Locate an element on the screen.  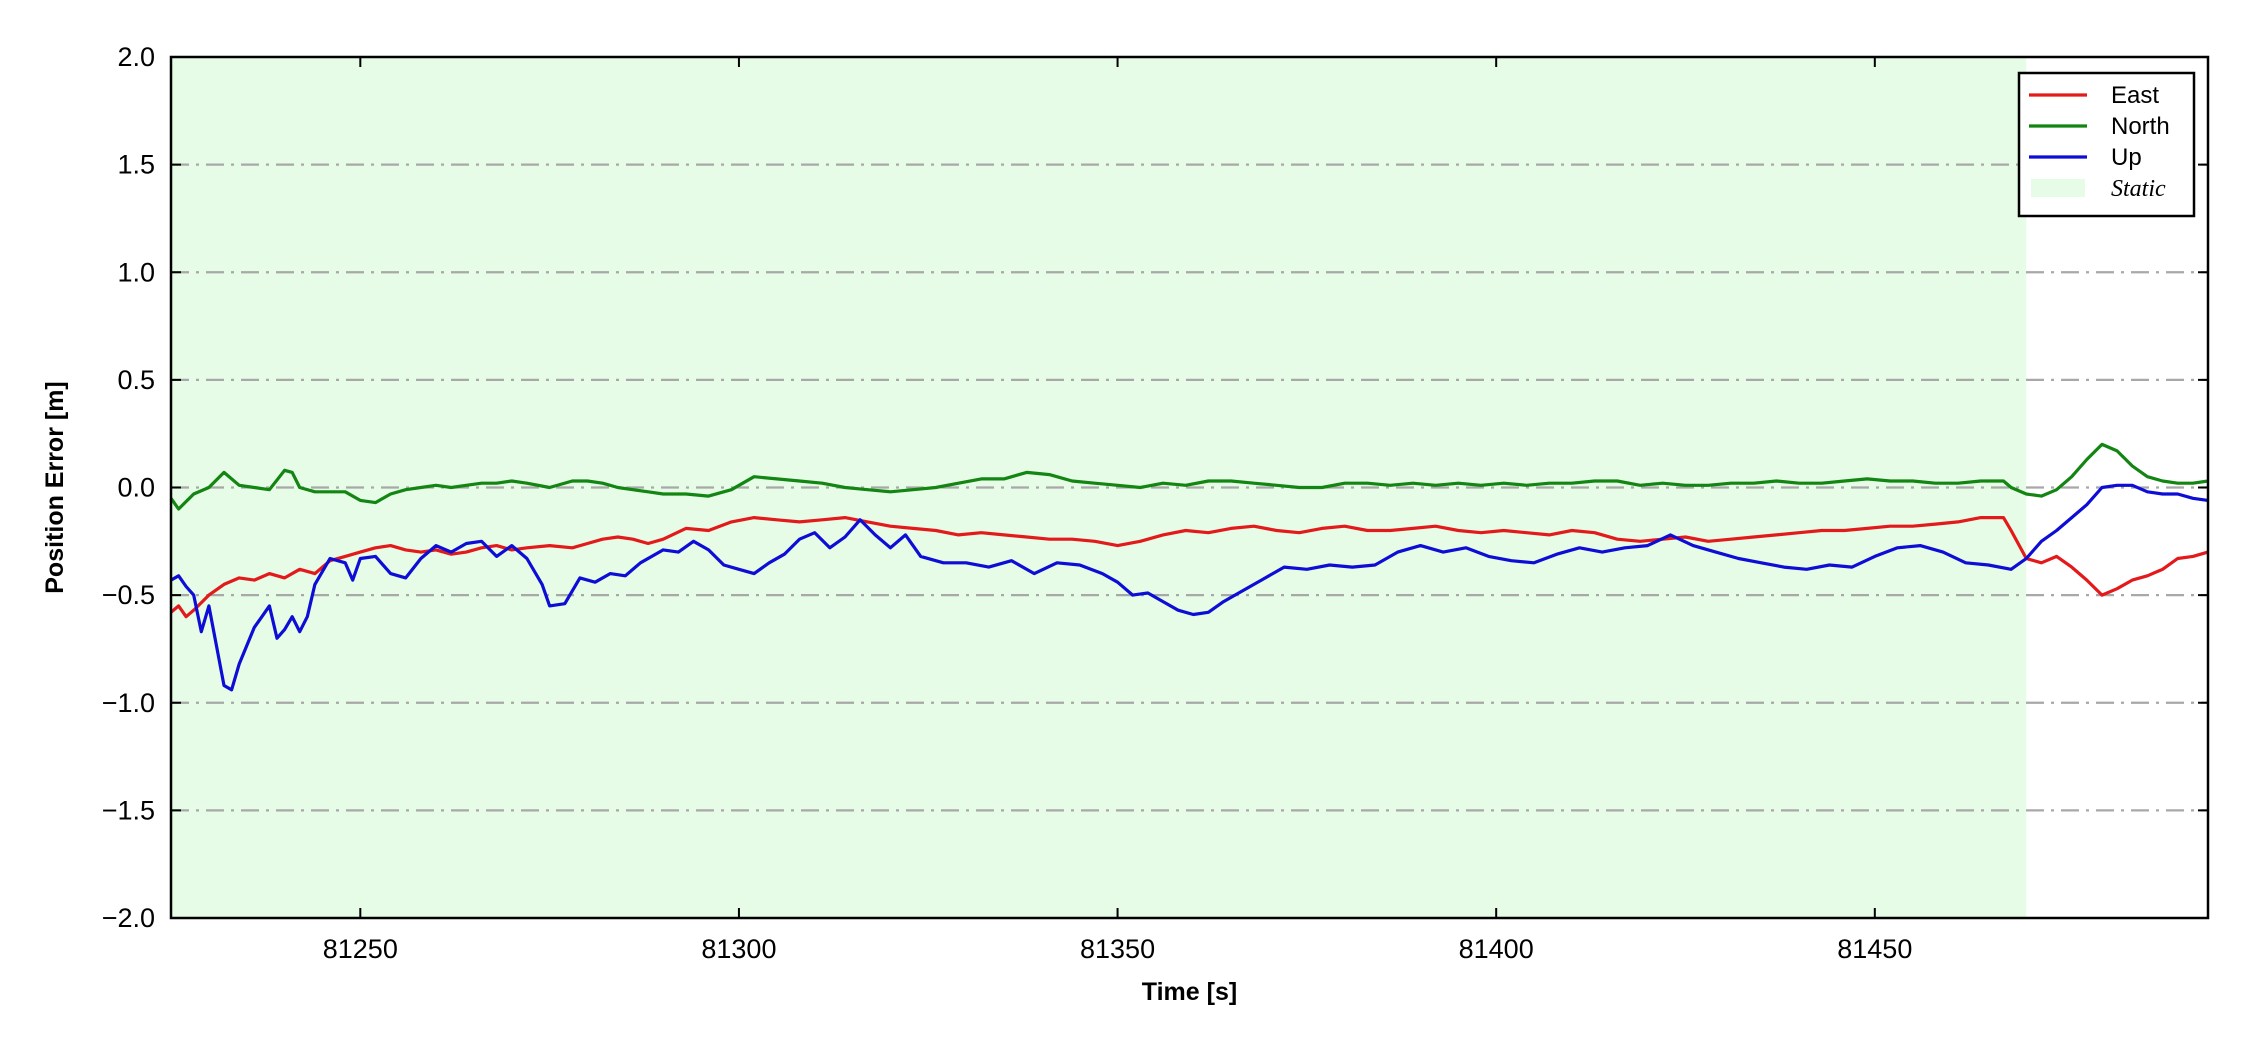
y-tick-label: 2.0 is located at coordinates (136, 57).